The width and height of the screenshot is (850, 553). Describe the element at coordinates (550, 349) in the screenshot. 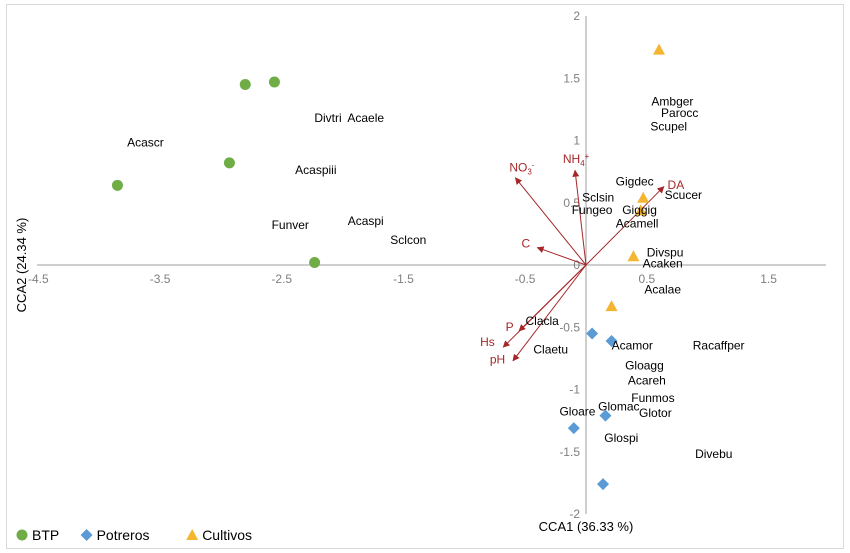

I see `species-label: Claetu` at that location.